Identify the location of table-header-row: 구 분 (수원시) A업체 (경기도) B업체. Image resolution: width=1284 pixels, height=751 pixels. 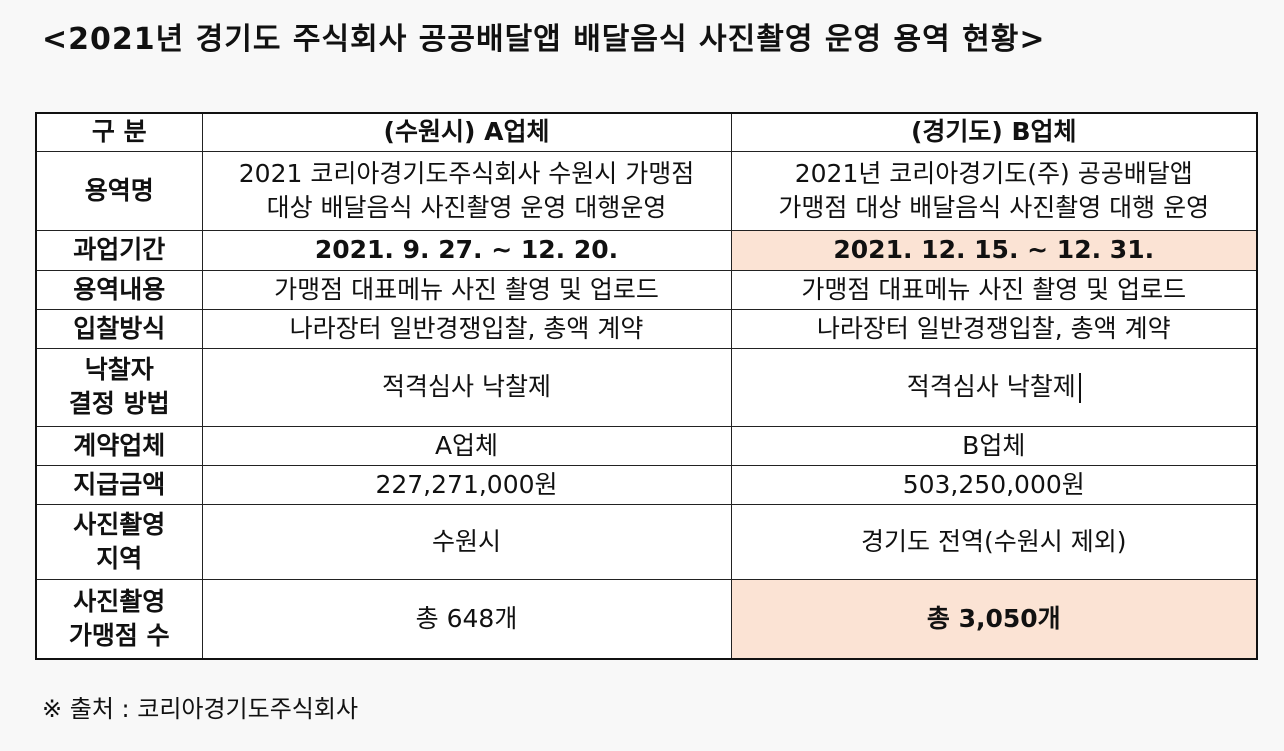
(646, 132).